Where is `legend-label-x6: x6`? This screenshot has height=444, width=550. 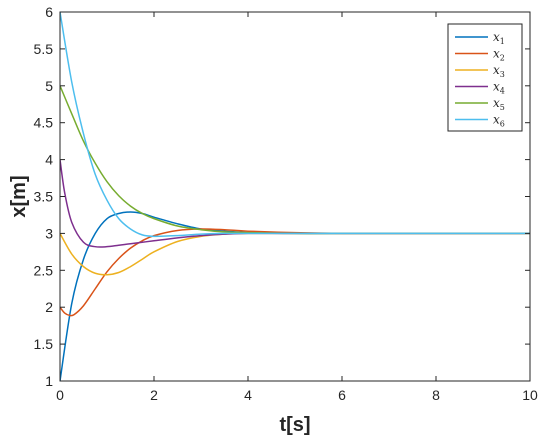 legend-label-x6: x6 is located at coordinates (499, 121).